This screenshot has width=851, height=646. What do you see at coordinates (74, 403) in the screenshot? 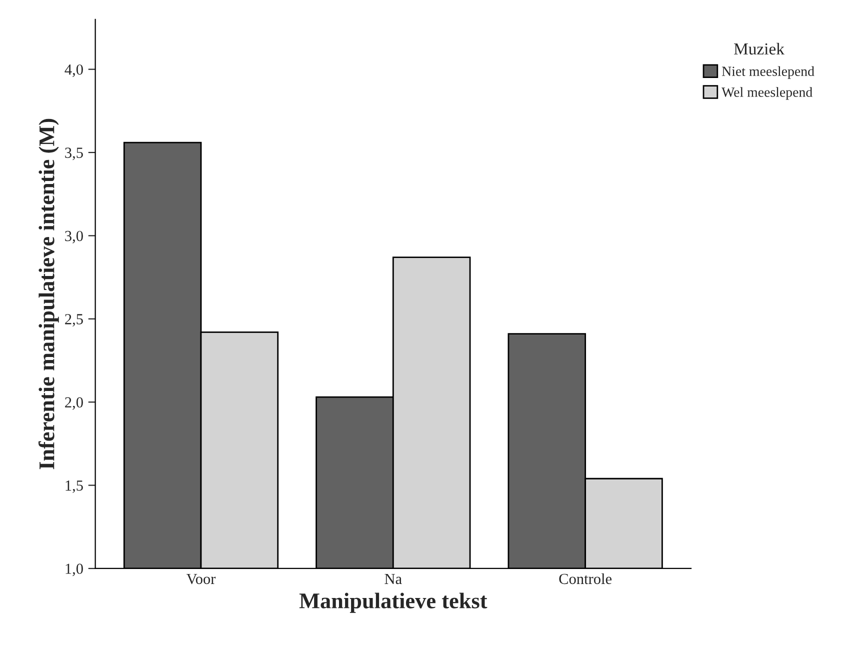
I see `y-tick-label: 2,0` at bounding box center [74, 403].